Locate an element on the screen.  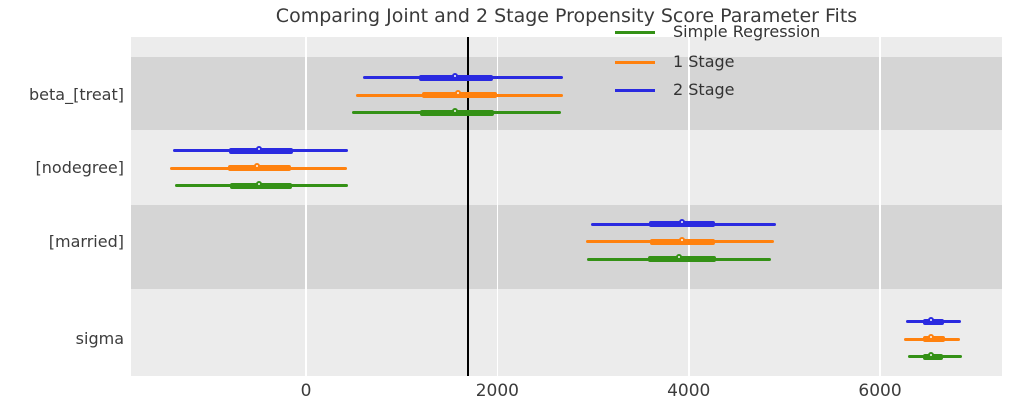
legend-label: 2 Stage is located at coordinates (704, 89).